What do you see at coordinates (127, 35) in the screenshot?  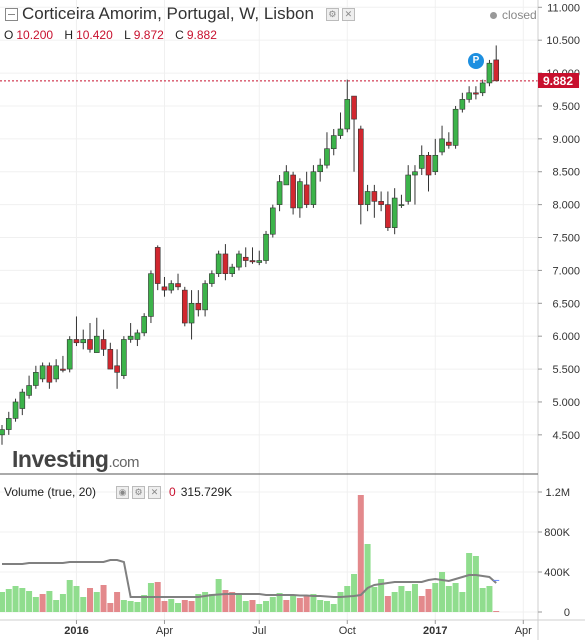 I see `ohlc-low-key: L` at bounding box center [127, 35].